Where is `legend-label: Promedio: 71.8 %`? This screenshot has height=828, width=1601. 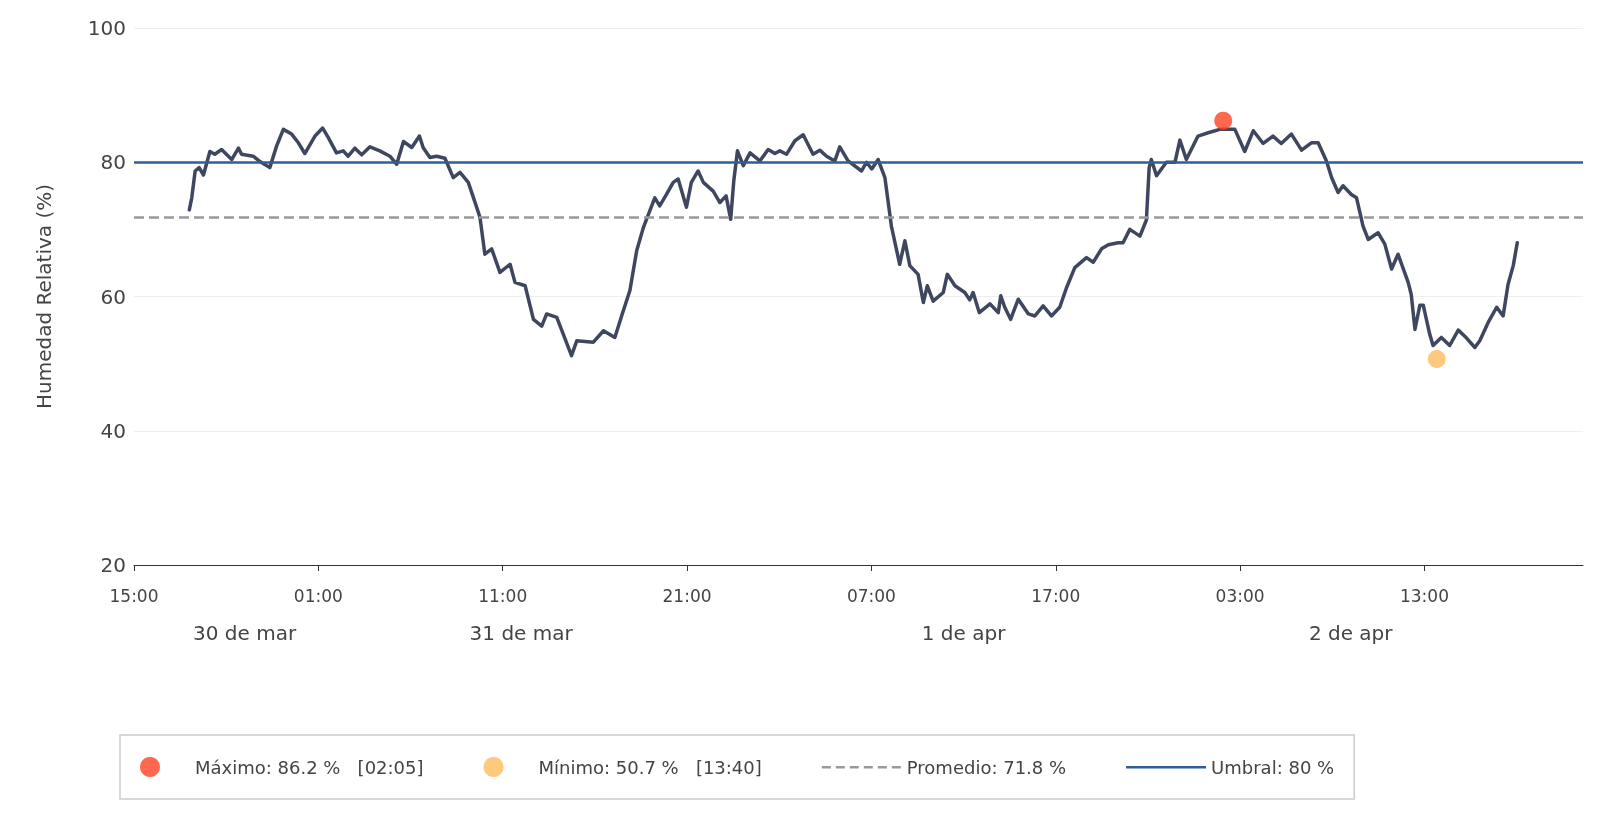 legend-label: Promedio: 71.8 % is located at coordinates (986, 767).